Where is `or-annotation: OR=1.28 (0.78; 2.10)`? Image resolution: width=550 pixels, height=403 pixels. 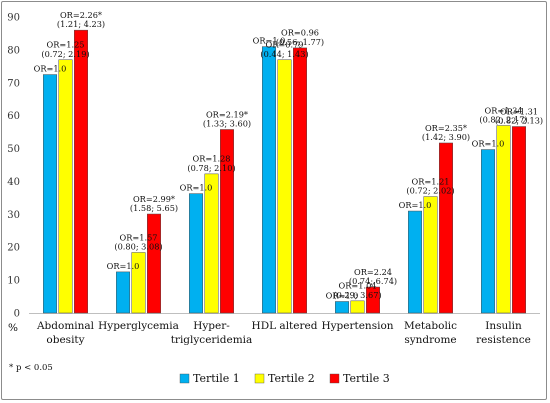
or-annotation: OR=1.28 (0.78; 2.10) is located at coordinates (211, 163).